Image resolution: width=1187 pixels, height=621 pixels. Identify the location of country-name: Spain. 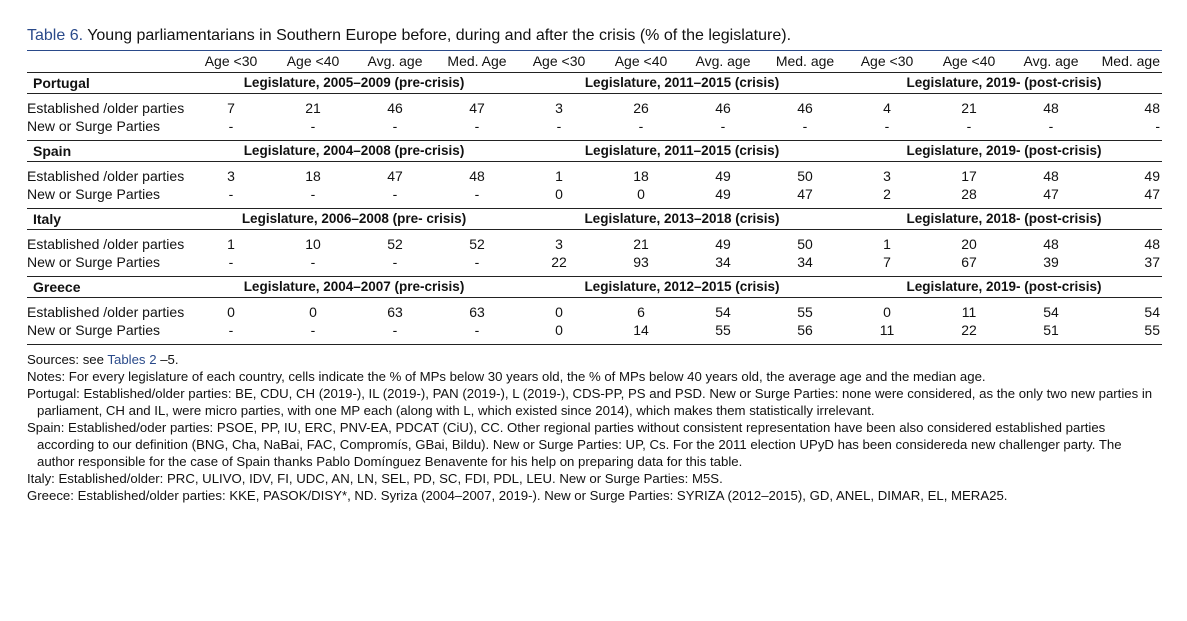
(108, 151).